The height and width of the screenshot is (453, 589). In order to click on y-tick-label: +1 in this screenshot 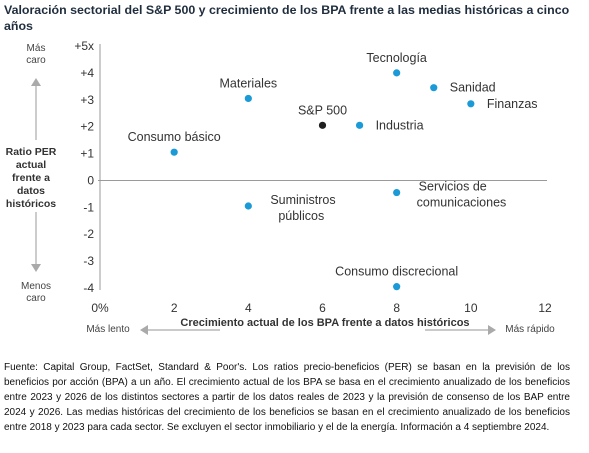, I will do `click(87, 154)`.